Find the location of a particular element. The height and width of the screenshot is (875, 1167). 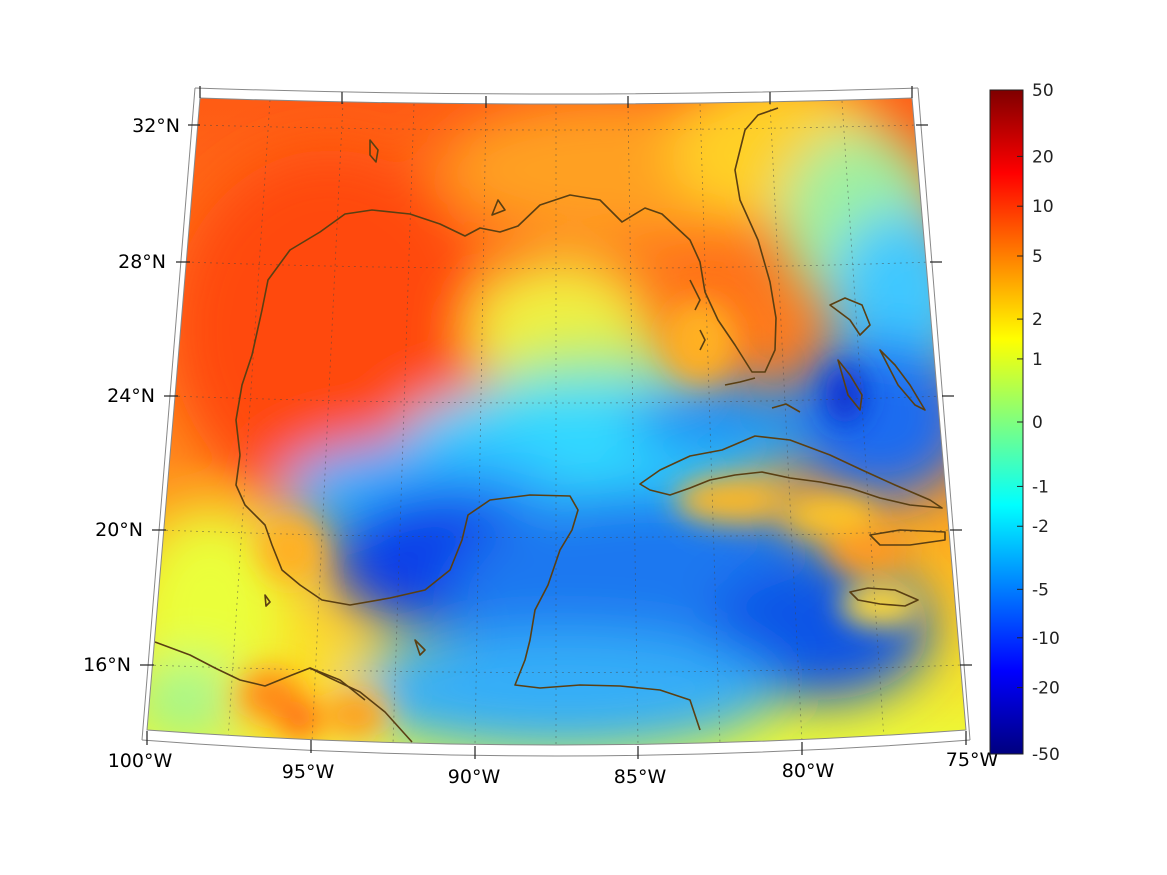

lon-label-90: 90°W is located at coordinates (474, 777).